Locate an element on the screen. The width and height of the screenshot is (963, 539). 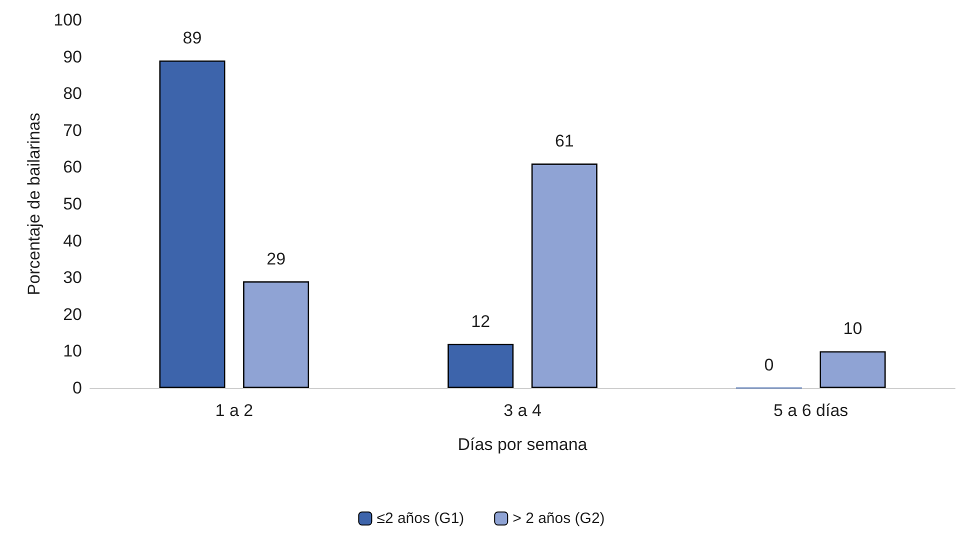
data-label: 29 is located at coordinates (276, 258).